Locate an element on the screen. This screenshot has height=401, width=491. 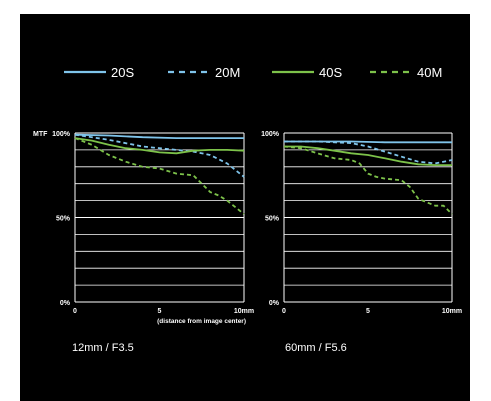
legend-label-40m: 40M is located at coordinates (429, 72).